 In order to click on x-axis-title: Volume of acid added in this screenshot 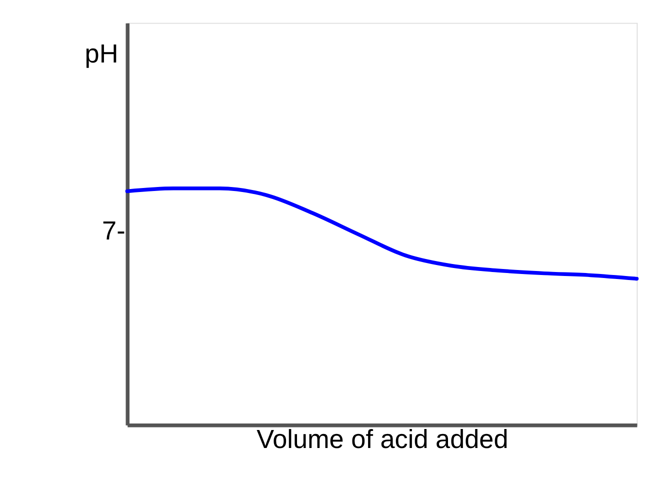, I will do `click(382, 439)`.